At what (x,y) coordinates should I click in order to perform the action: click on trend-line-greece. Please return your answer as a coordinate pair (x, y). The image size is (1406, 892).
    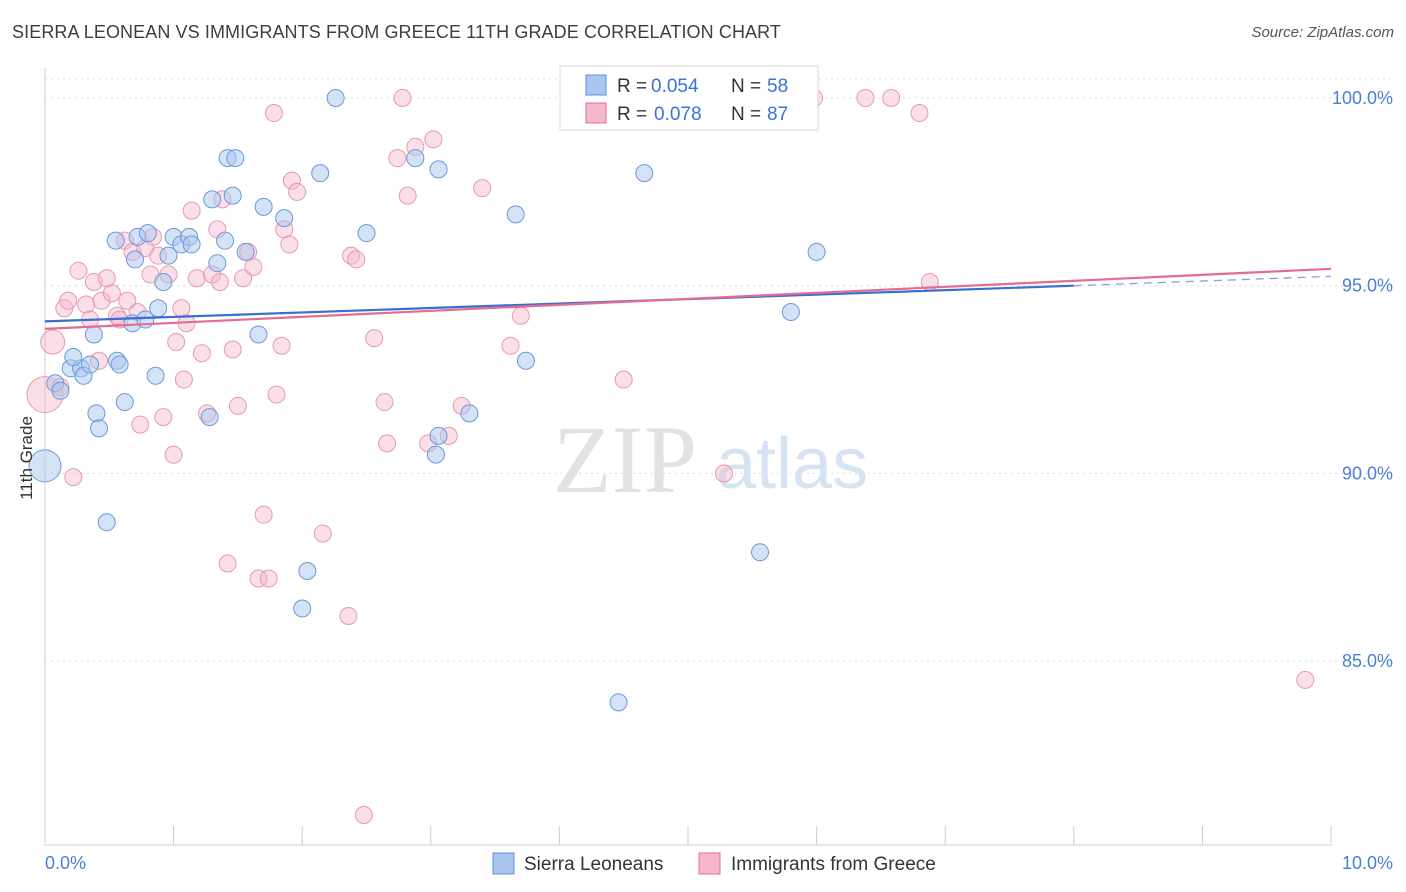
    Looking at the image, I should click on (688, 298).